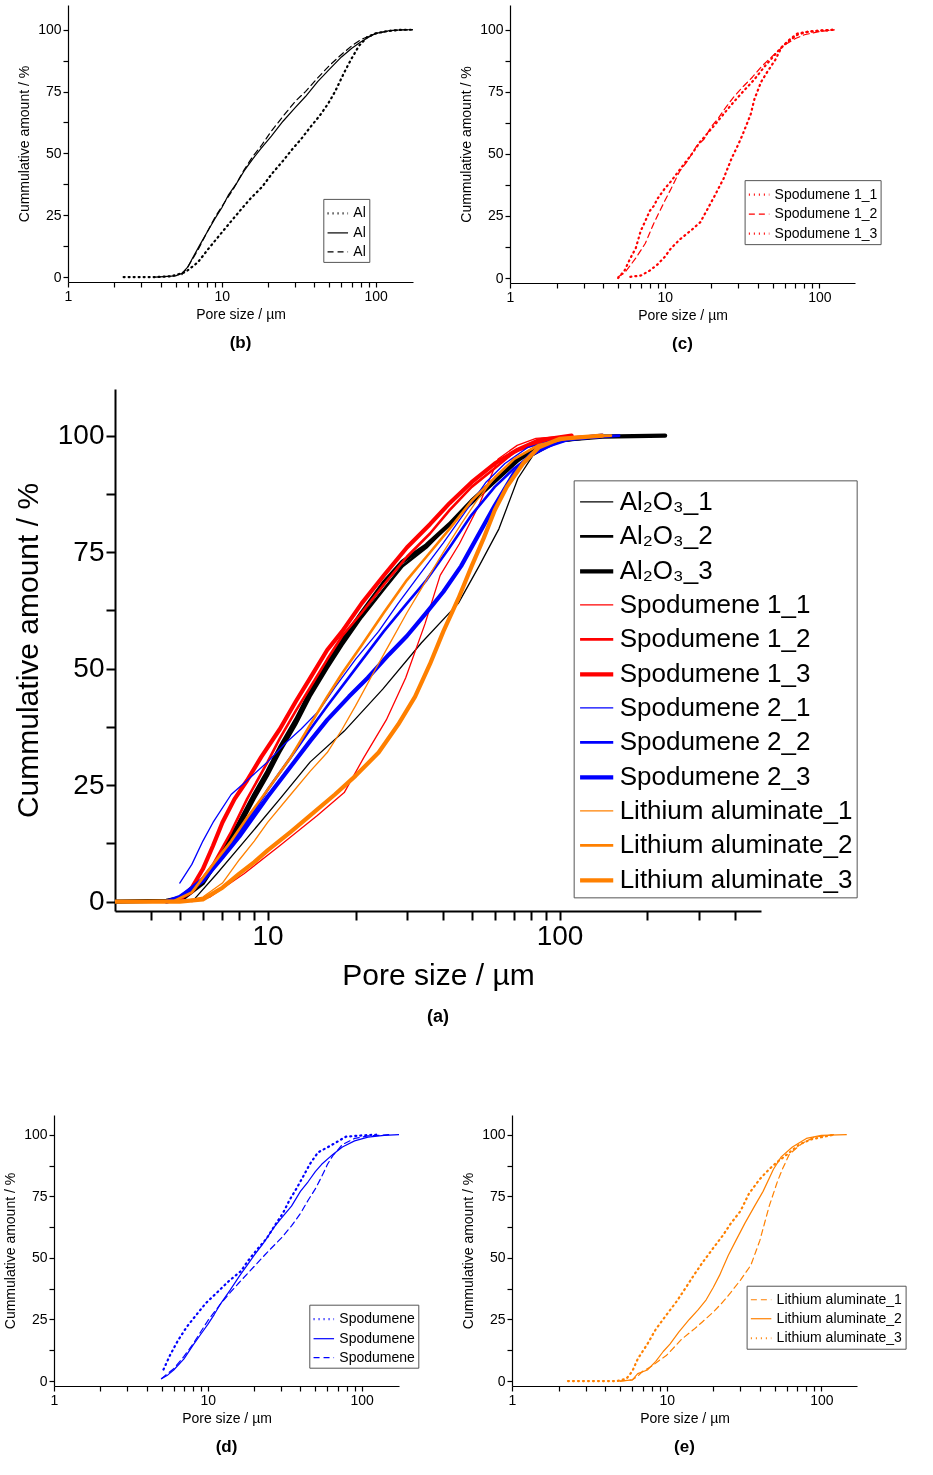 The width and height of the screenshot is (933, 1475). Describe the element at coordinates (438, 1016) in the screenshot. I see `text: (a)` at that location.